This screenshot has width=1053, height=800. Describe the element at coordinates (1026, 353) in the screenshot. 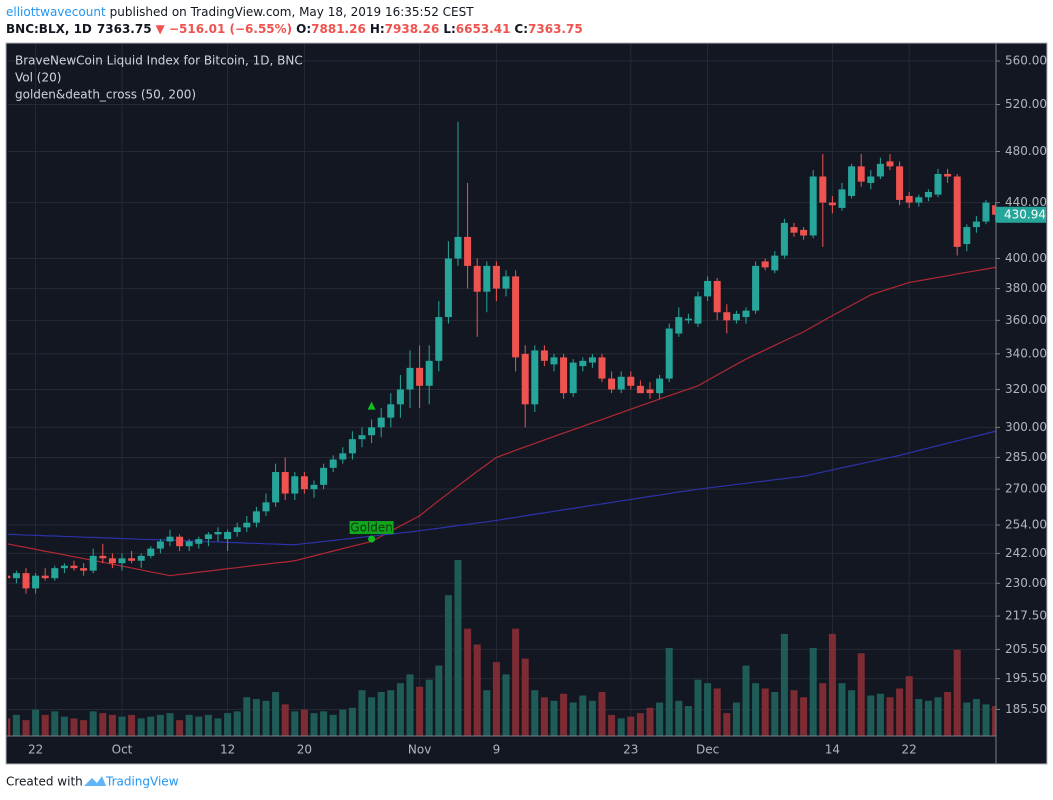

I see `y-tick-label: 340.00` at that location.